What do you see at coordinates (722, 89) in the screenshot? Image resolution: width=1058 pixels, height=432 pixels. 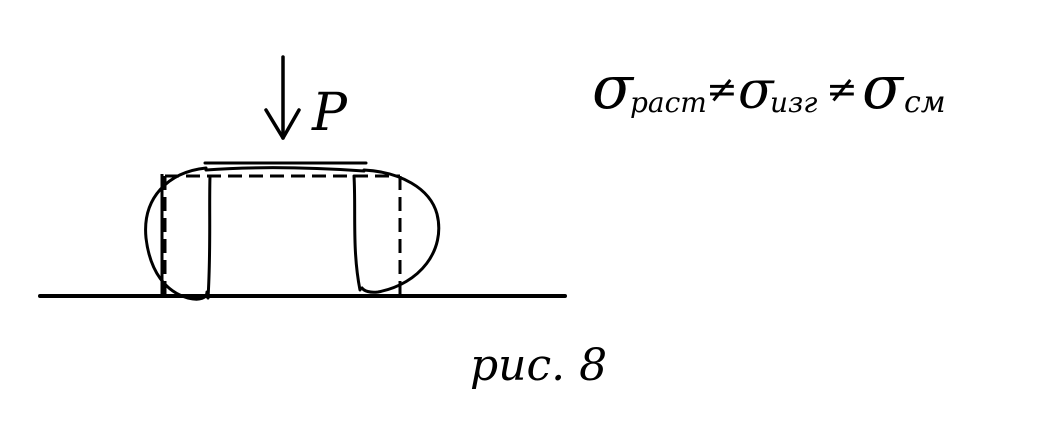 I see `not-equal-symbol-1: ≠` at bounding box center [722, 89].